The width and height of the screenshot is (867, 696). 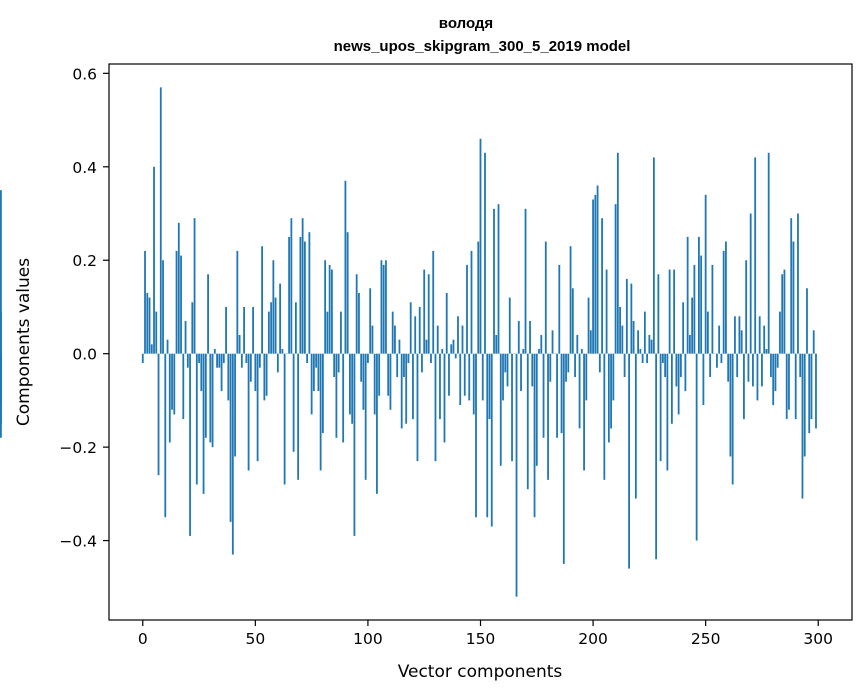 What do you see at coordinates (84, 74) in the screenshot?
I see `y-tick-label: 0.6` at bounding box center [84, 74].